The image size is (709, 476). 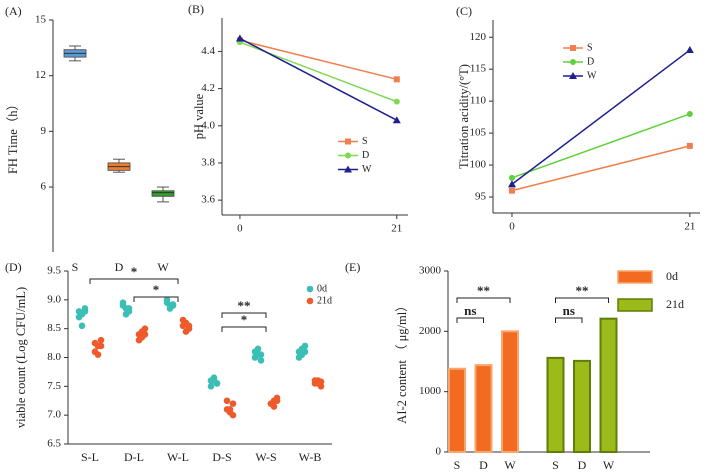 I want to click on panel-label: (D), so click(x=13, y=267).